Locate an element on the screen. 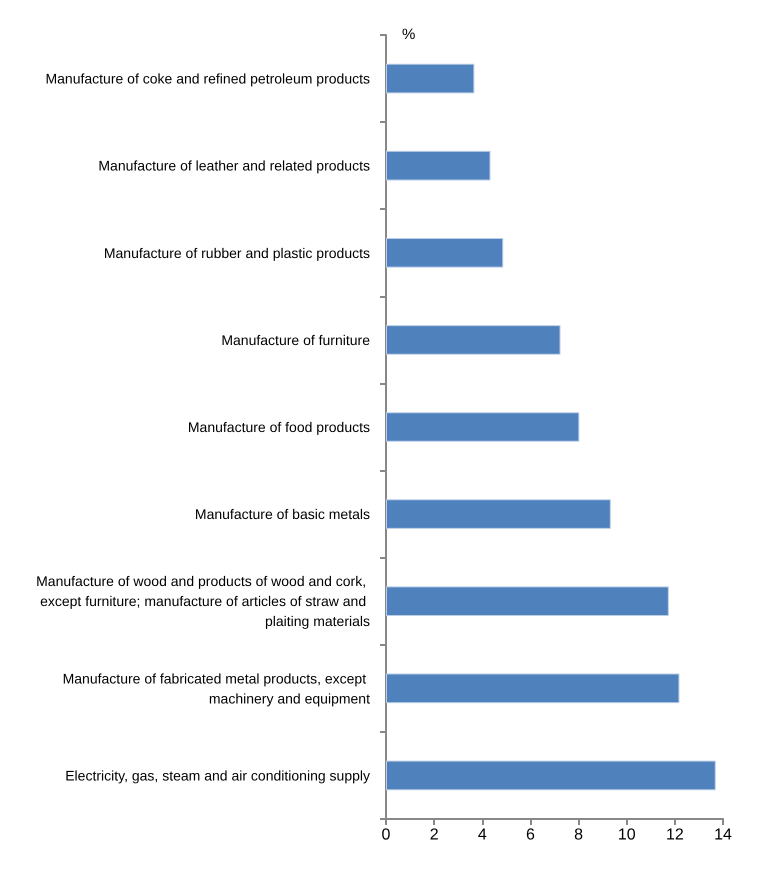 The width and height of the screenshot is (757, 869). y-tick-label: Manufacture of basic metals is located at coordinates (282, 514).